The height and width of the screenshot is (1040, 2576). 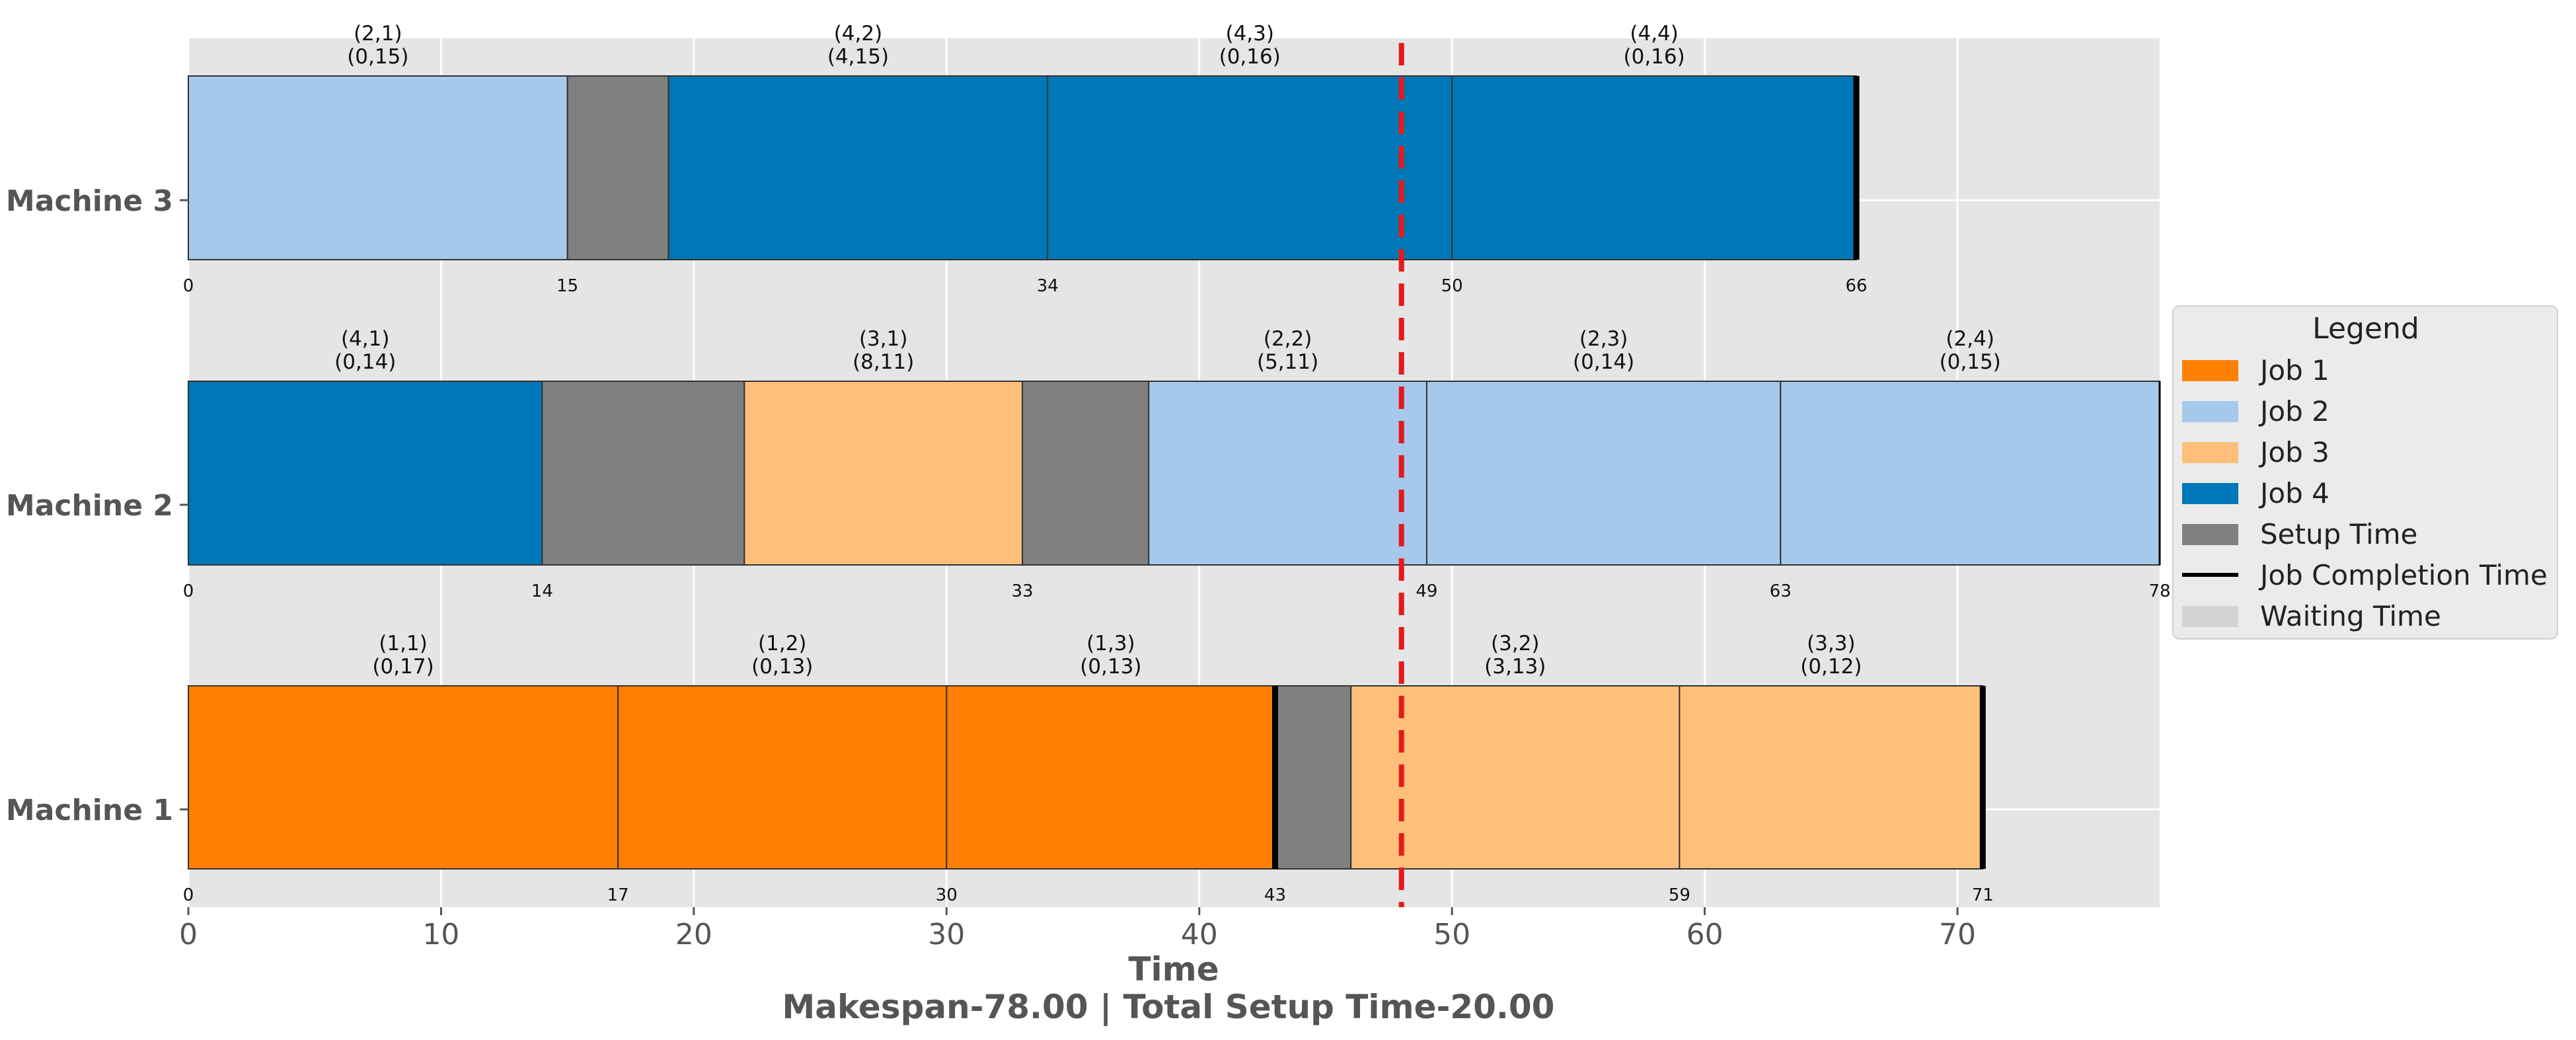 I want to click on start-time-label: 50, so click(x=1452, y=286).